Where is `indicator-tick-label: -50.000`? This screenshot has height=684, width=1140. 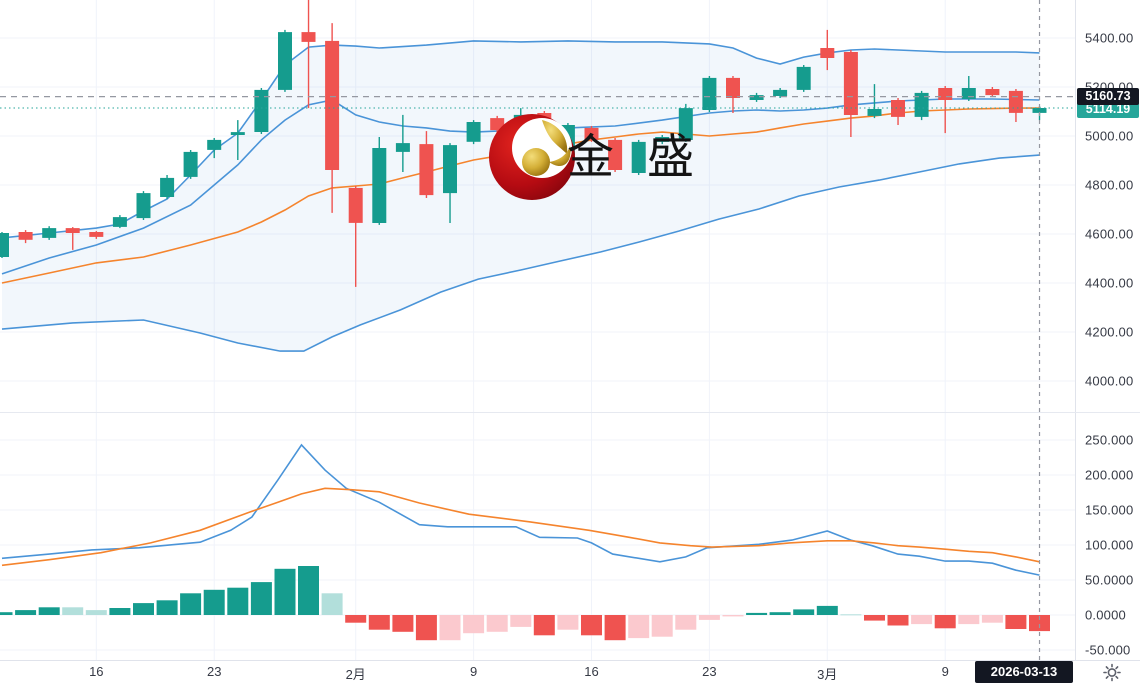
indicator-tick-label: -50.000 is located at coordinates (1108, 650).